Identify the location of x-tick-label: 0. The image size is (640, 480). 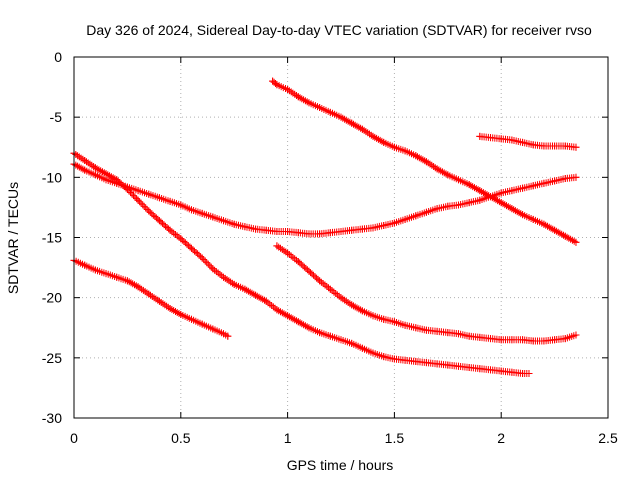
(74, 438).